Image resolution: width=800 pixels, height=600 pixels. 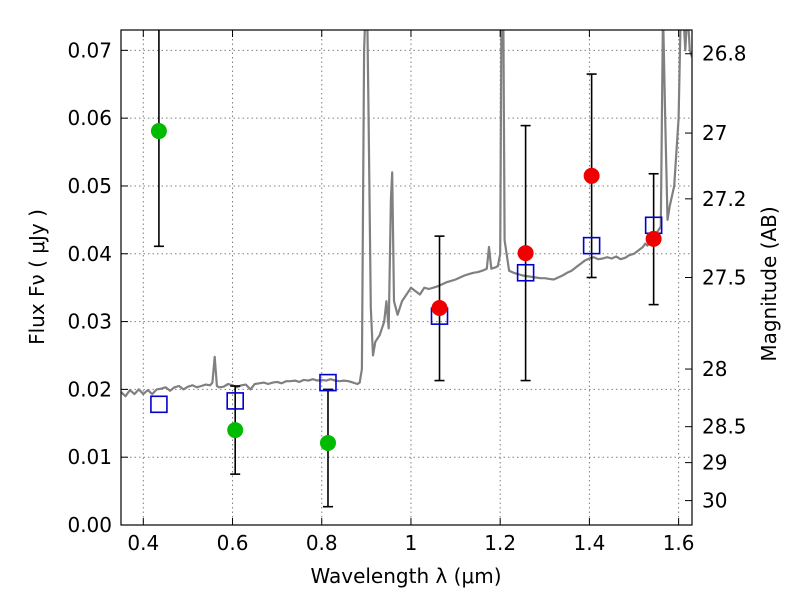 I want to click on x-tick-label: 1.2, so click(x=500, y=543).